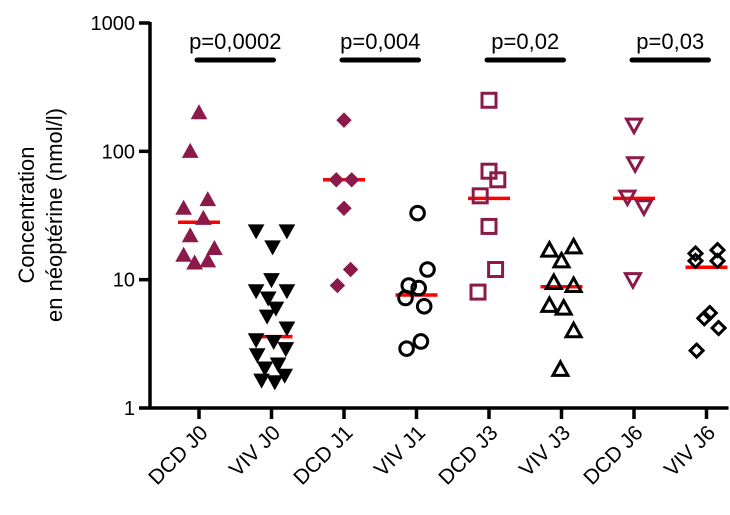 This screenshot has width=730, height=515. I want to click on y-axis-title-line-2: en néoptérine (nmol/l), so click(54, 215).